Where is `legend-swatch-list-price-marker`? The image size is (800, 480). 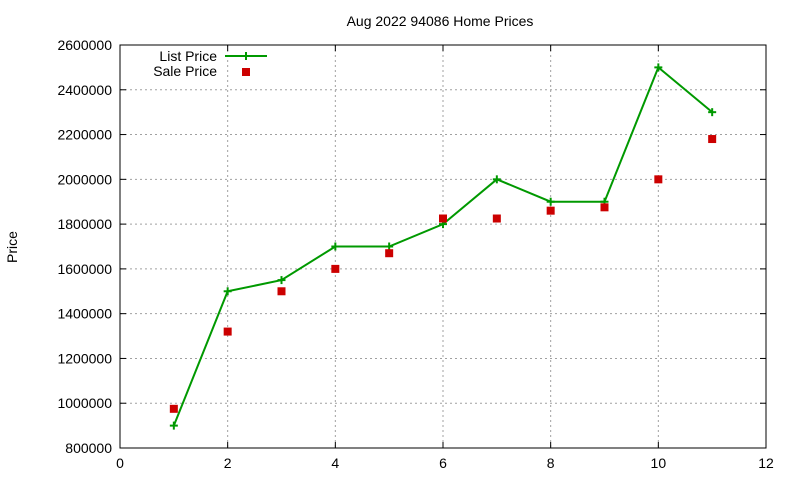 legend-swatch-list-price-marker is located at coordinates (246, 56).